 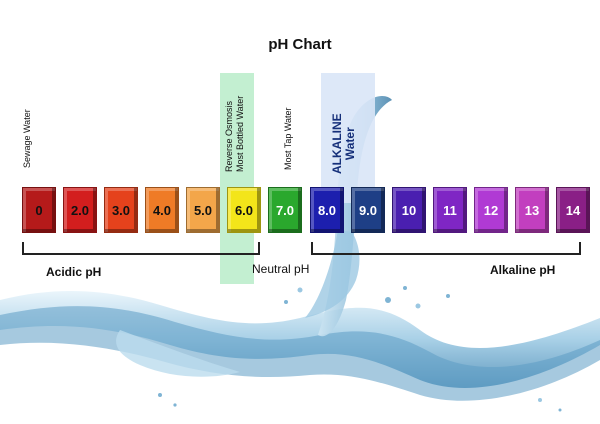 What do you see at coordinates (27, 138) in the screenshot?
I see `sewage-water-label: Sewage Water` at bounding box center [27, 138].